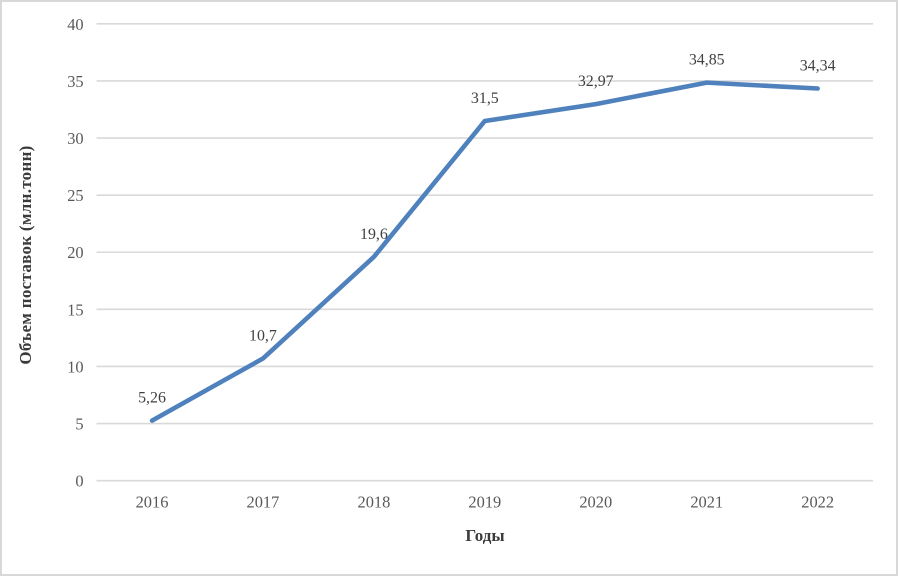 The width and height of the screenshot is (898, 576). I want to click on x-tick-label: 2016, so click(152, 501).